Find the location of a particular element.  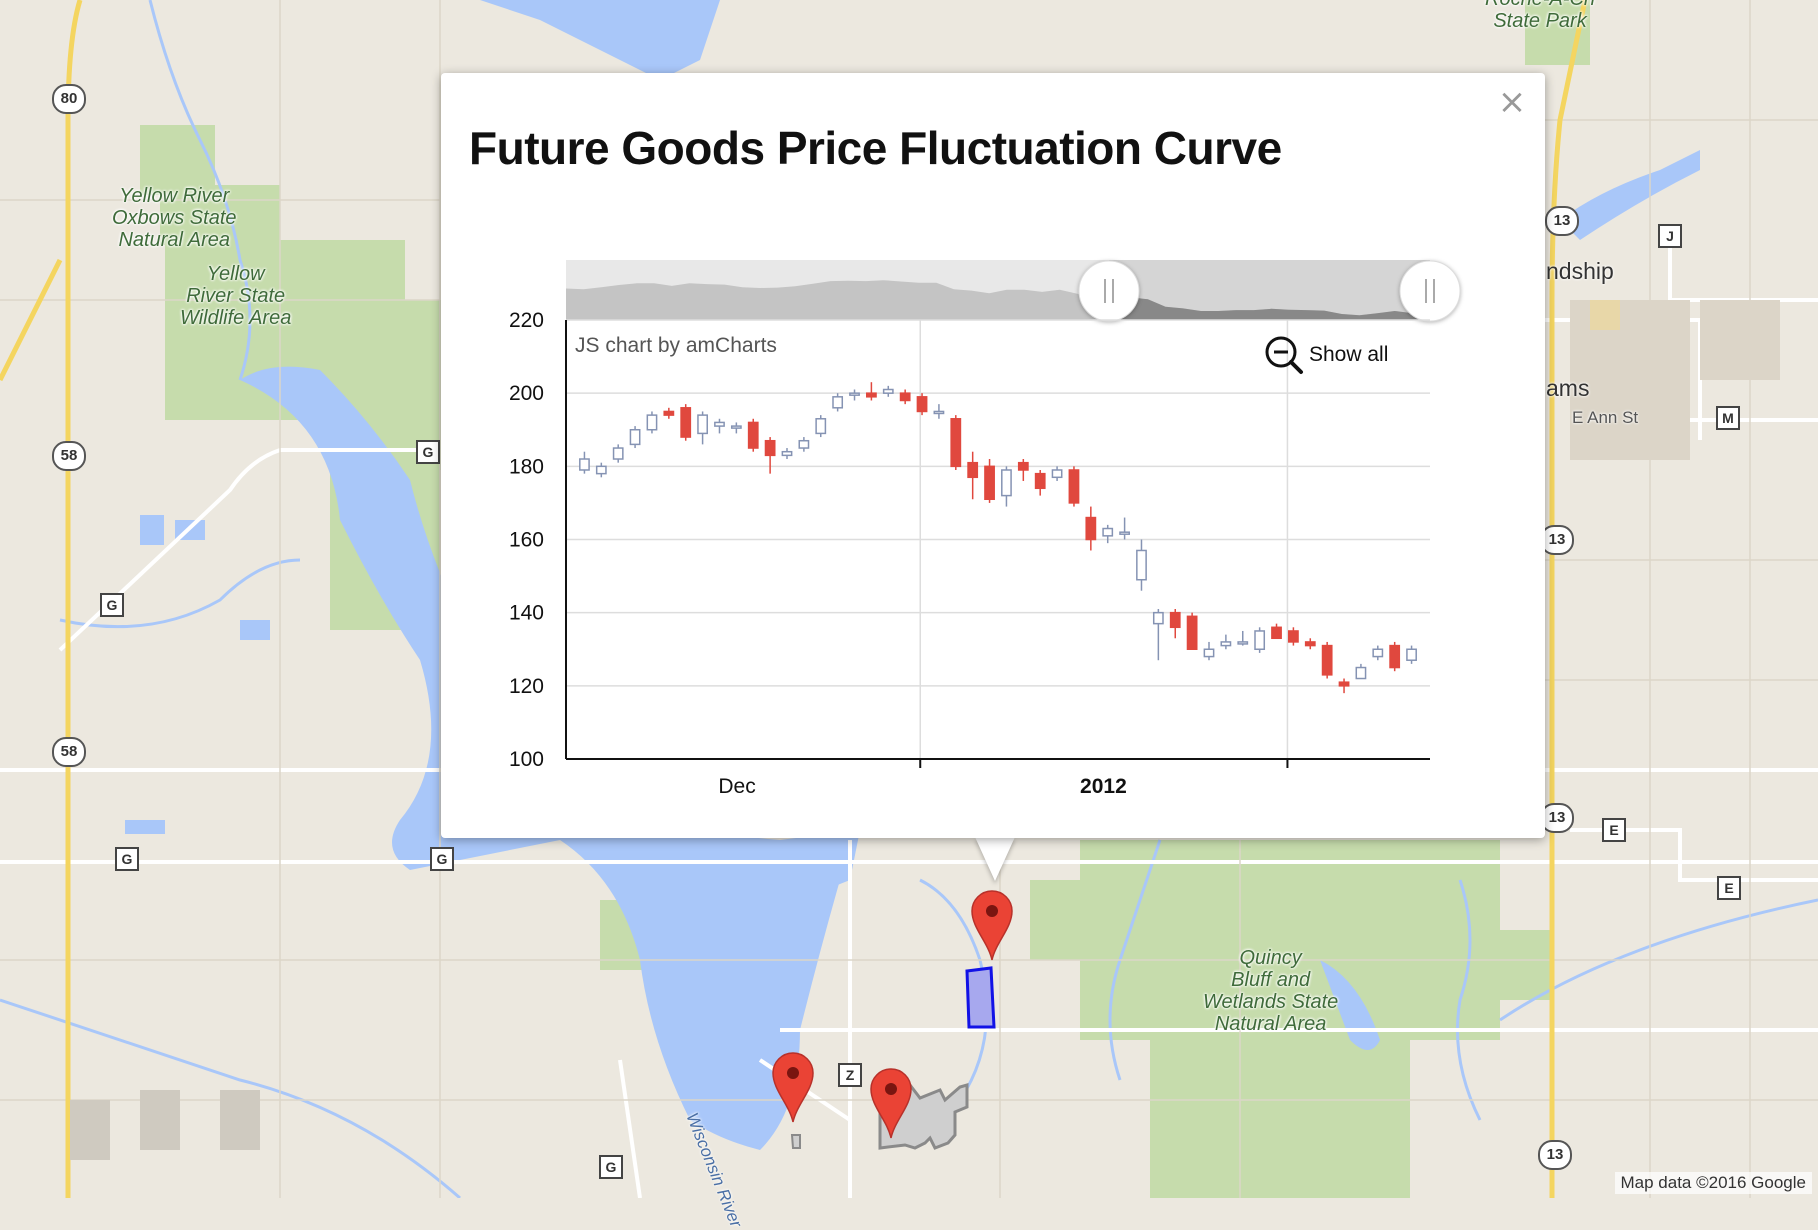

y-tick-label: 180 is located at coordinates (526, 466).